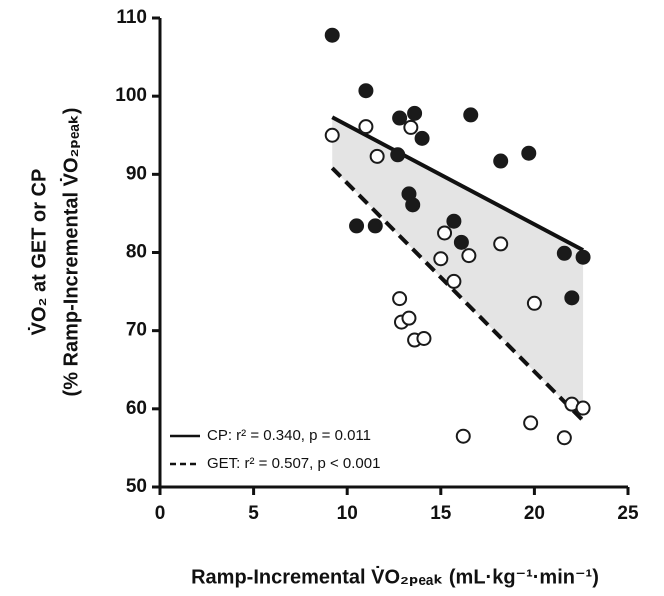  What do you see at coordinates (136, 408) in the screenshot?
I see `y-tick-label: 60` at bounding box center [136, 408].